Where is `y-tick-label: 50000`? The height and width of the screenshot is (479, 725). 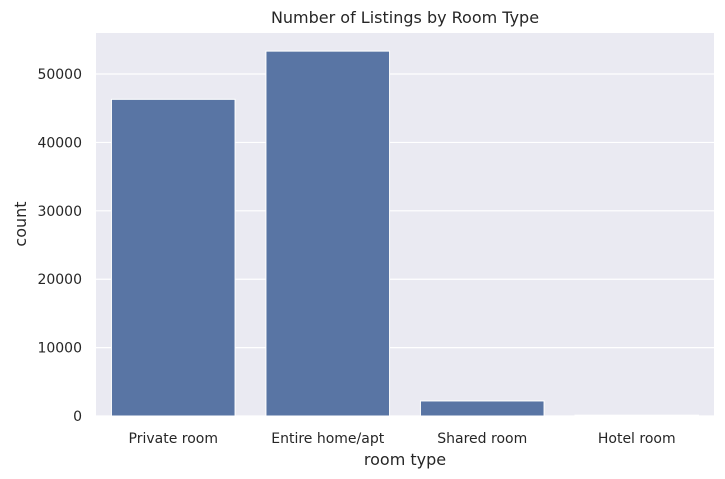 y-tick-label: 50000 is located at coordinates (59, 75).